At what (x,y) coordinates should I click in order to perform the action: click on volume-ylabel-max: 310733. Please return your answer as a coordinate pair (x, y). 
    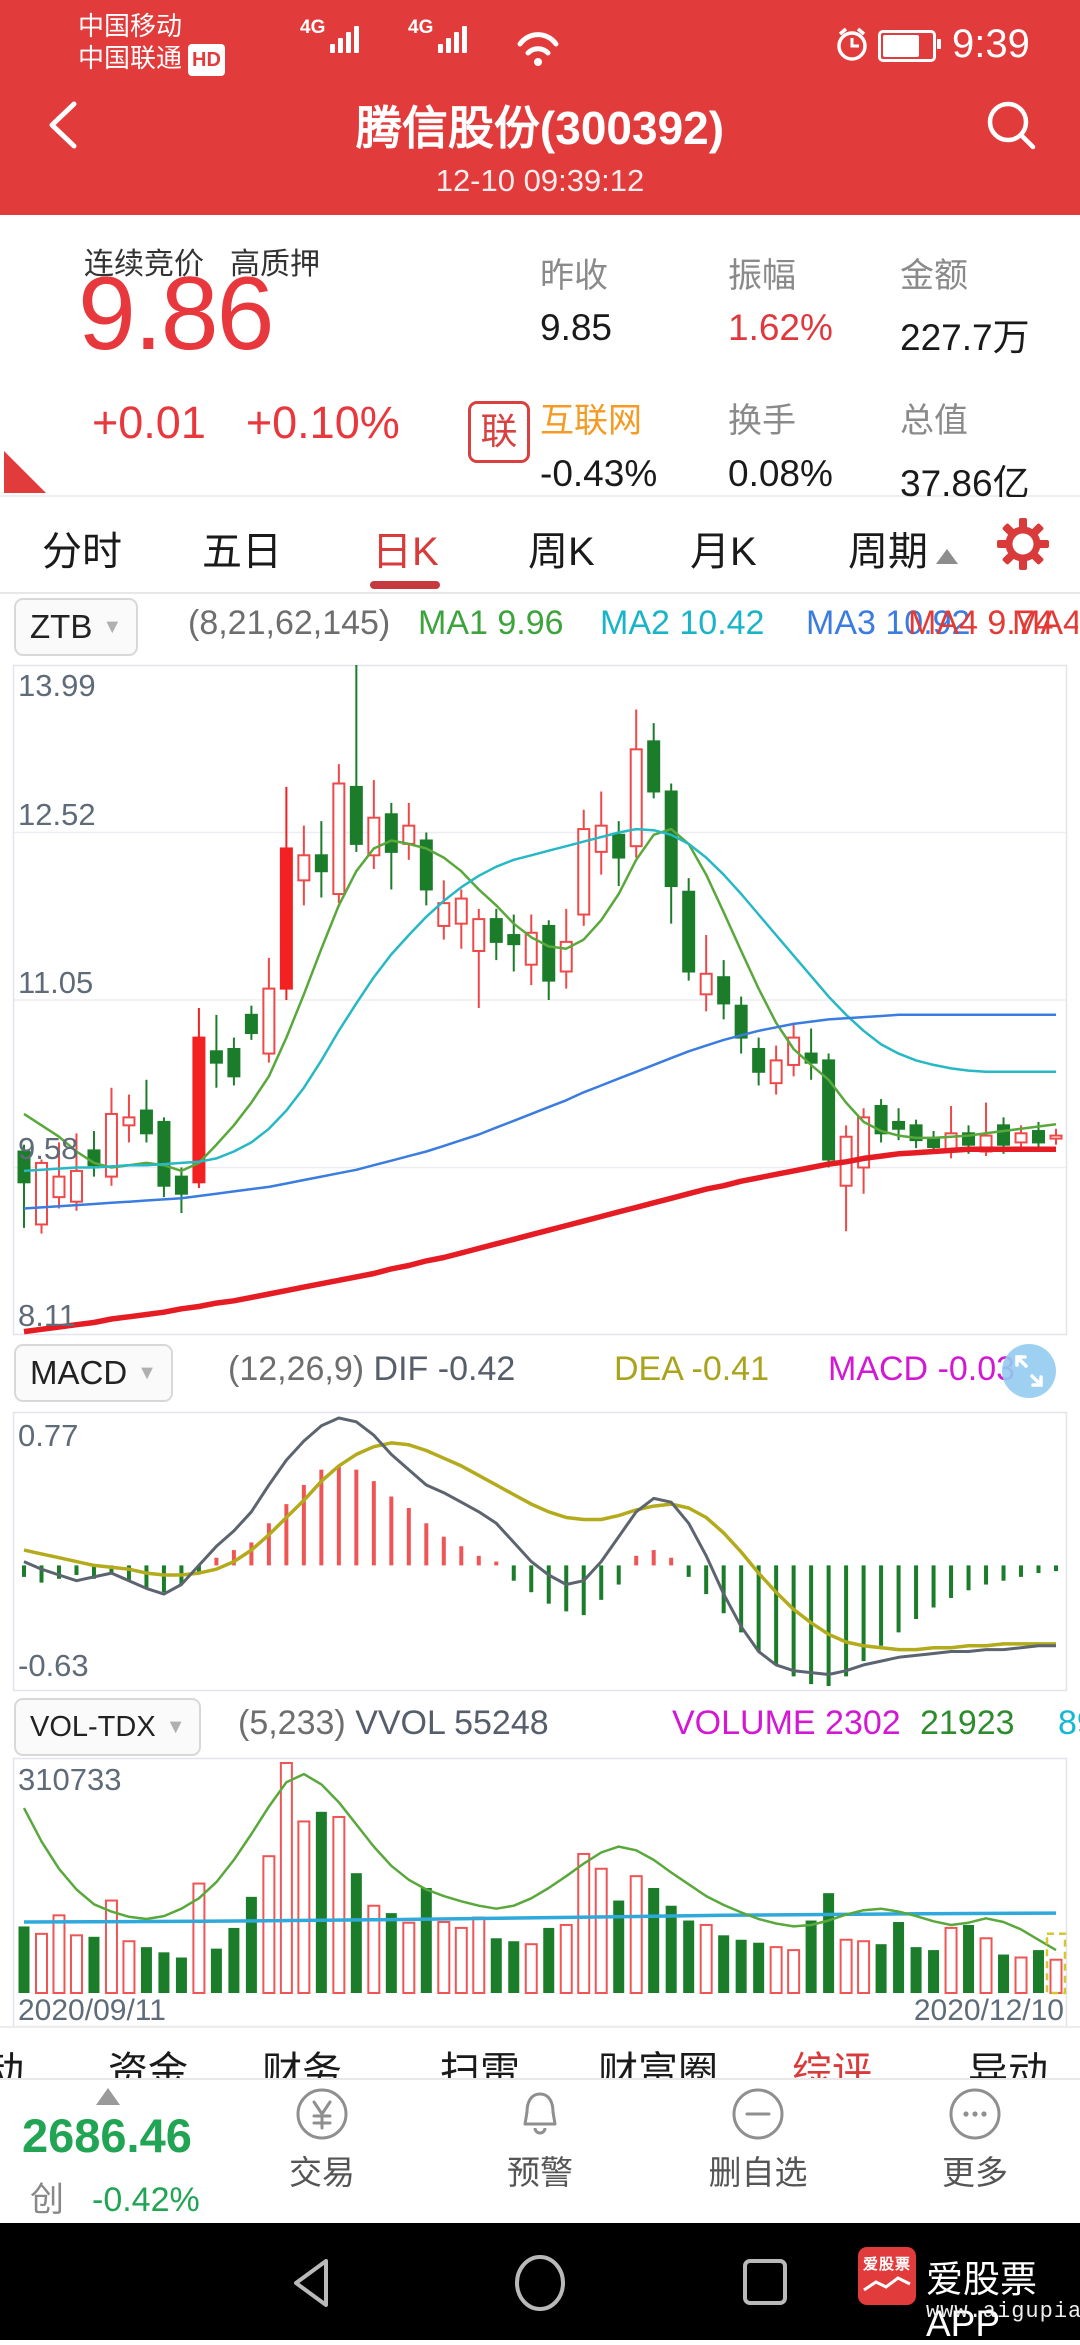
    Looking at the image, I should click on (70, 1779).